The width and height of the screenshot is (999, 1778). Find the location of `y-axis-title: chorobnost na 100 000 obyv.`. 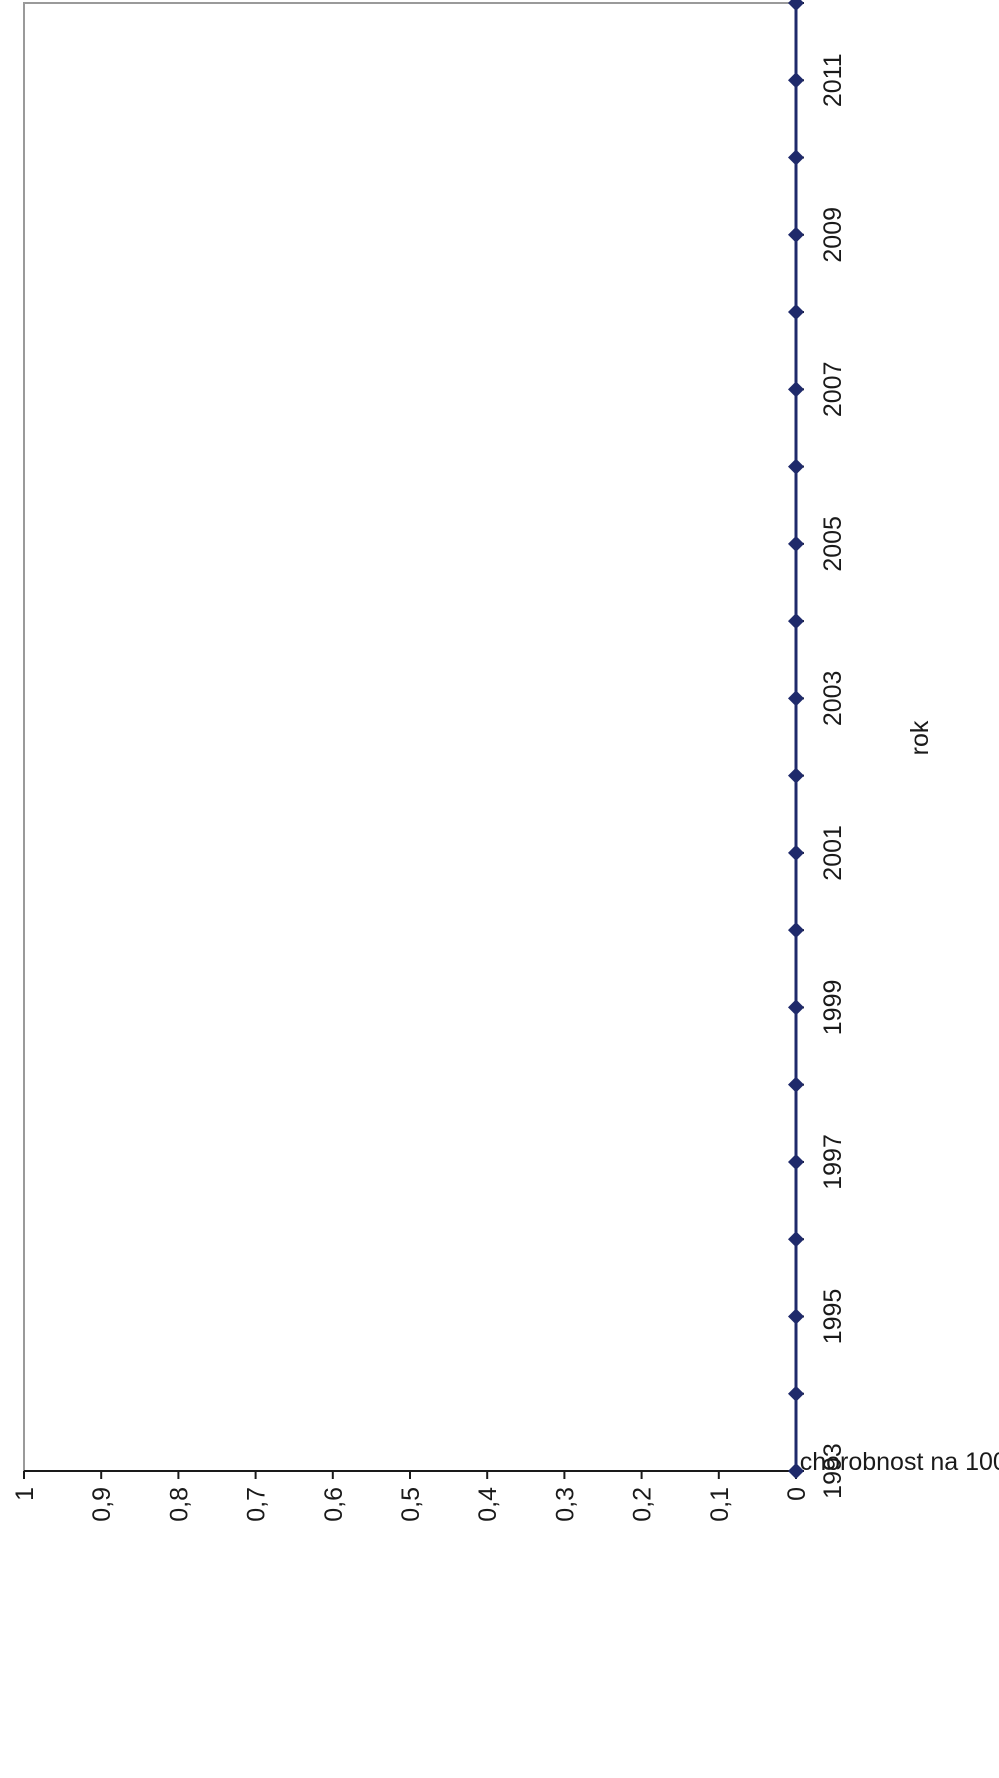

y-axis-title: chorobnost na 100 000 obyv. is located at coordinates (899, 1462).